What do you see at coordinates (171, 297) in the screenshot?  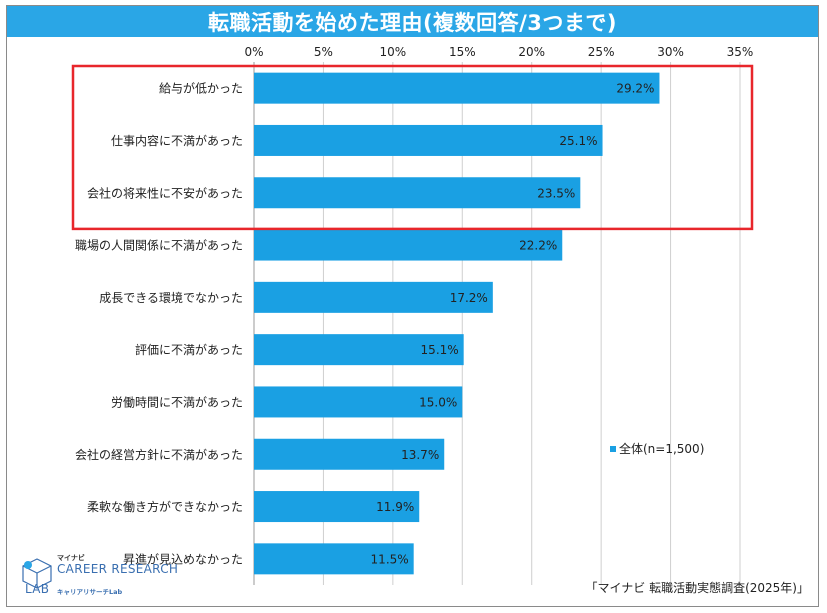 I see `category-label: 成長できる環境でなかった` at bounding box center [171, 297].